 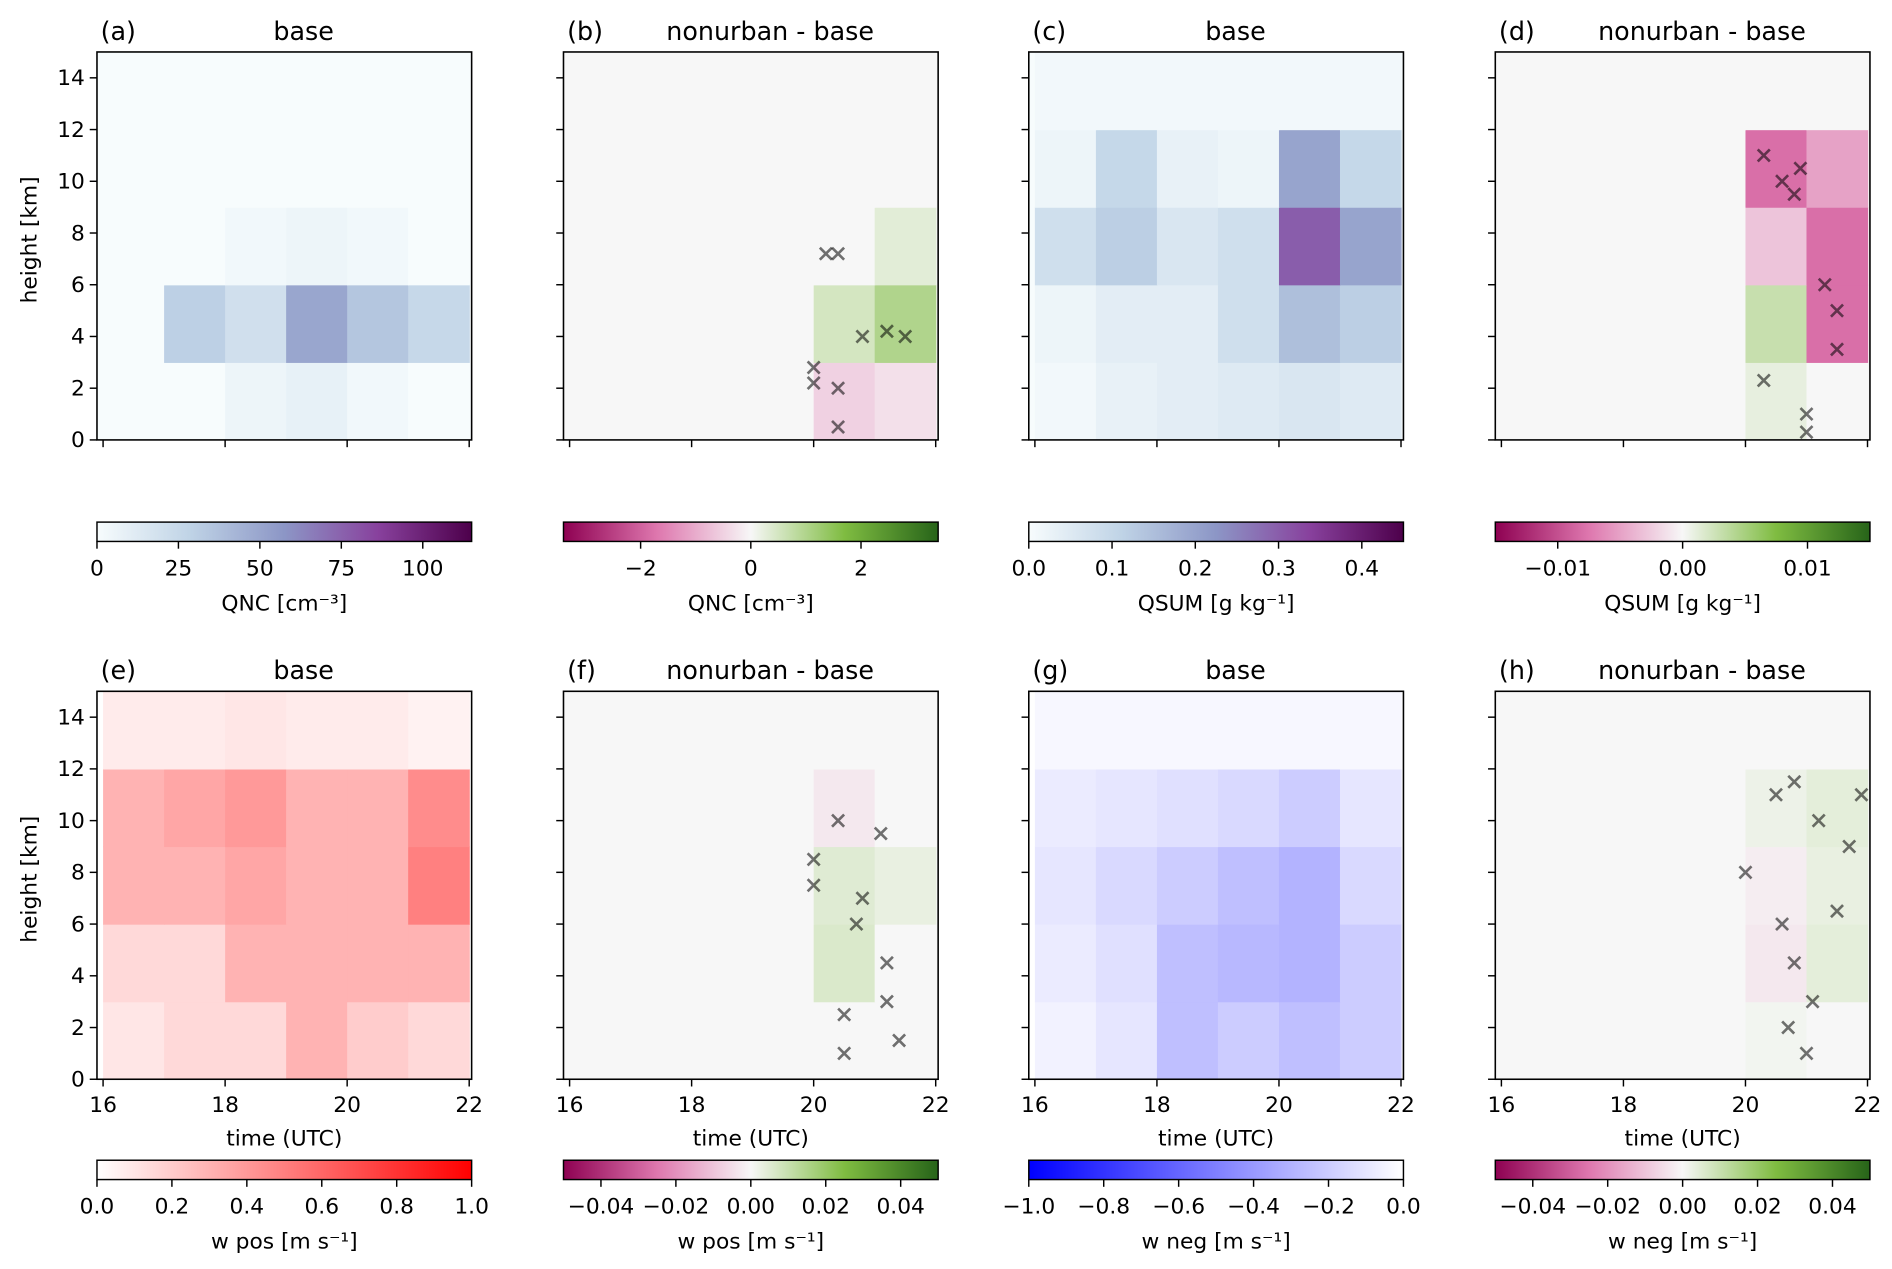 What do you see at coordinates (1682, 1241) in the screenshot?
I see `colorbar-label: w neg [m s⁻¹]` at bounding box center [1682, 1241].